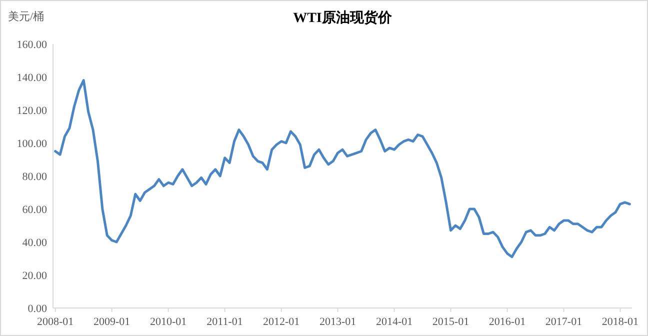  I want to click on x-tick-label: 2009-01, so click(112, 322).